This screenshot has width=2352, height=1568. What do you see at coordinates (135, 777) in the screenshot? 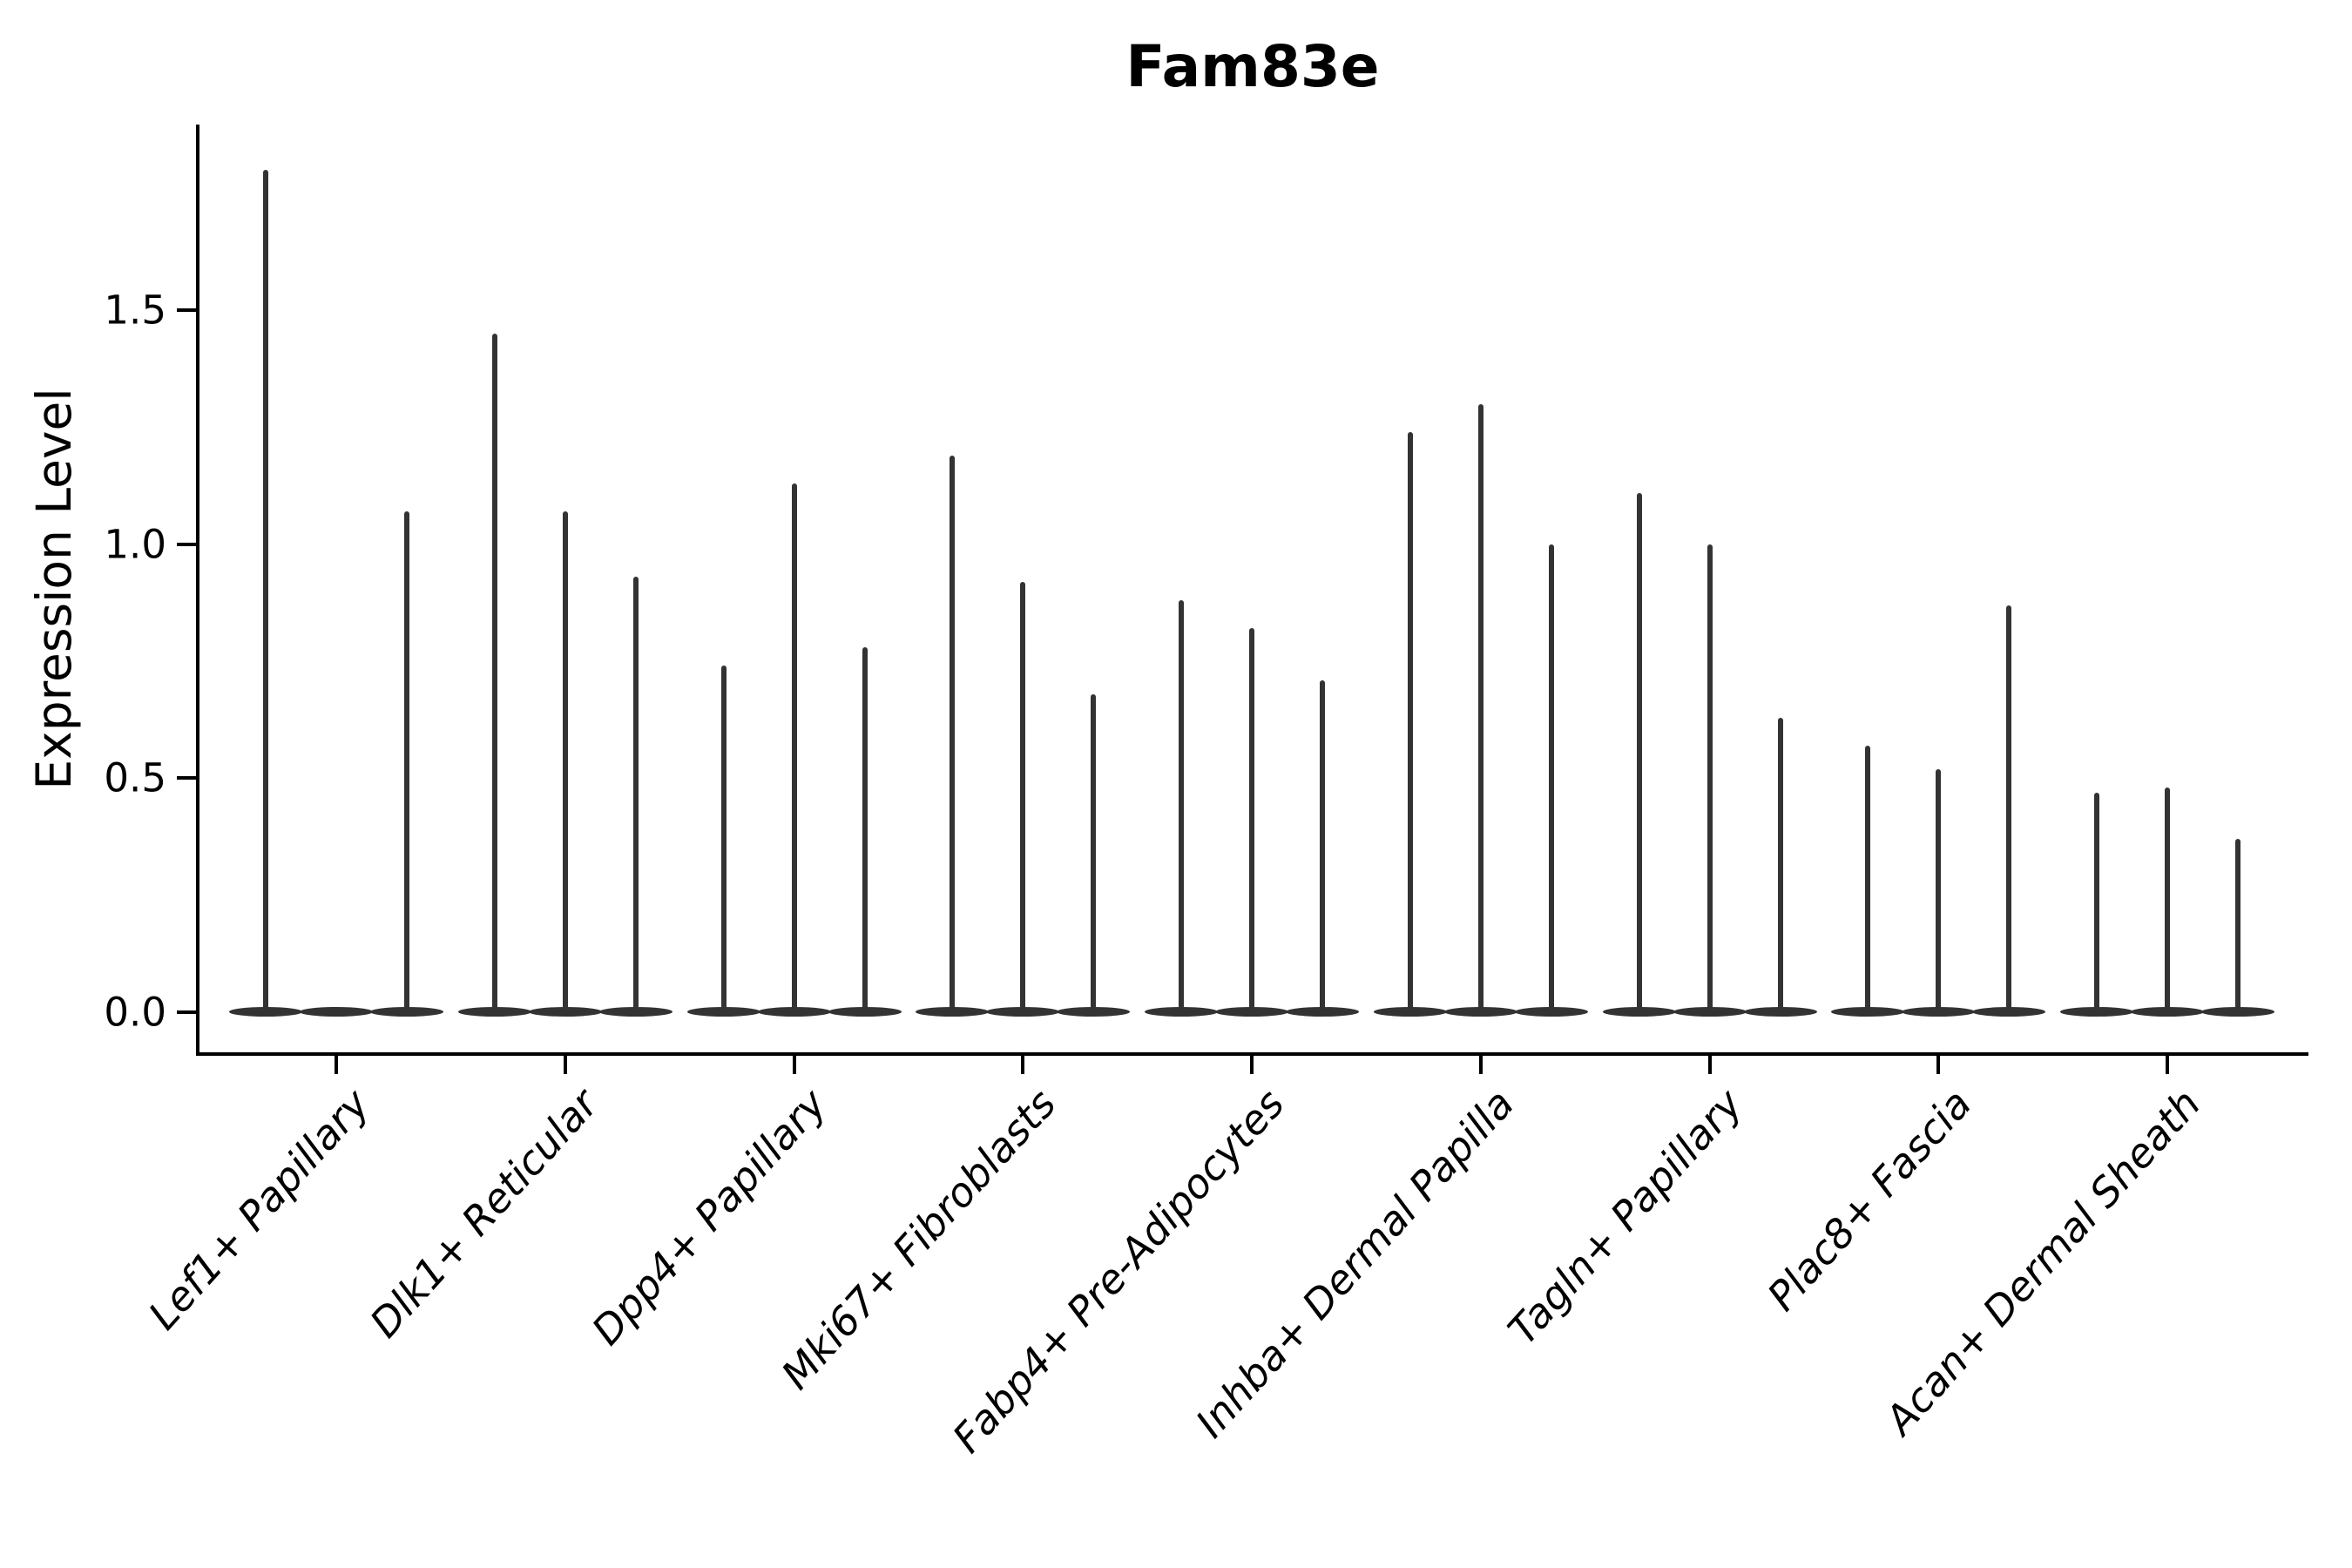
I see `y-tick-label: 0.5` at bounding box center [135, 777].